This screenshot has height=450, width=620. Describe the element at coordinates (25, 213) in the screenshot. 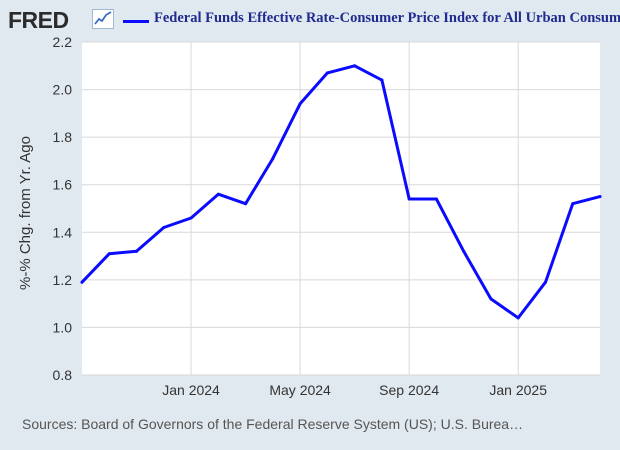

I see `y-axis-title: %-% Chg. from Yr. Ago` at that location.